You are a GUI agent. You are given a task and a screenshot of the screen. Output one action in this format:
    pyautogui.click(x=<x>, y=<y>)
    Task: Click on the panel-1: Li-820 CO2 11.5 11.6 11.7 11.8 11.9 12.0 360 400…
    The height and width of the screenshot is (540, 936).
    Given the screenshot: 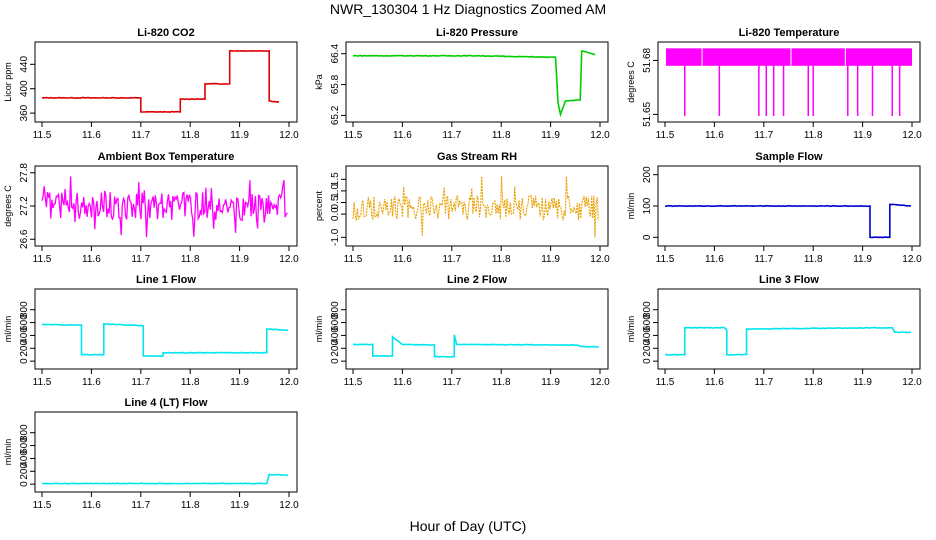 What is the action you would take?
    pyautogui.click(x=151, y=84)
    